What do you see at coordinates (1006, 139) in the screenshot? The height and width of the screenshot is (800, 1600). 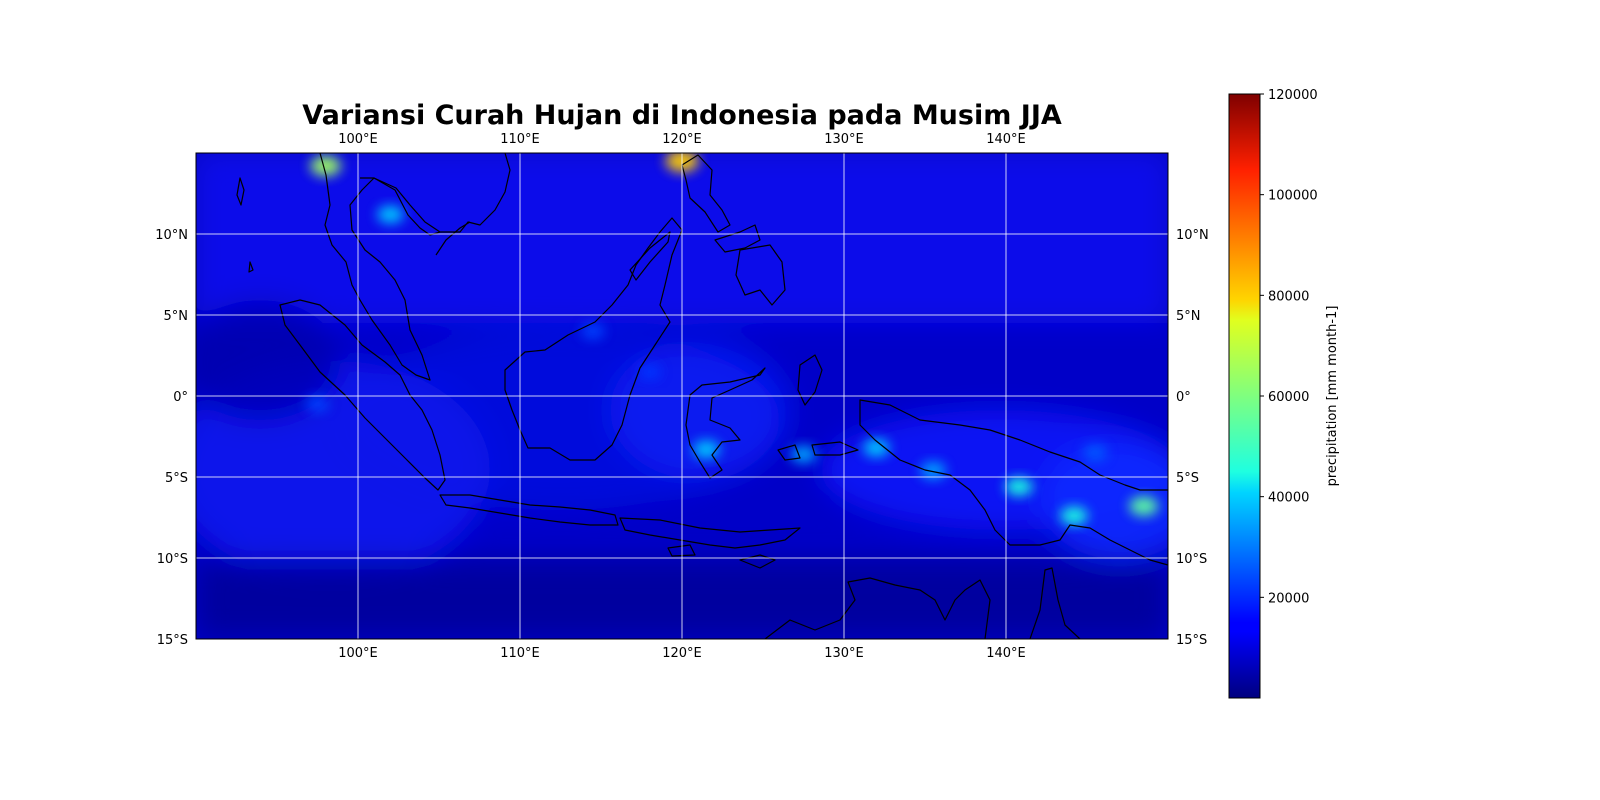 I see `lon-tick-label-top: 140°E` at bounding box center [1006, 139].